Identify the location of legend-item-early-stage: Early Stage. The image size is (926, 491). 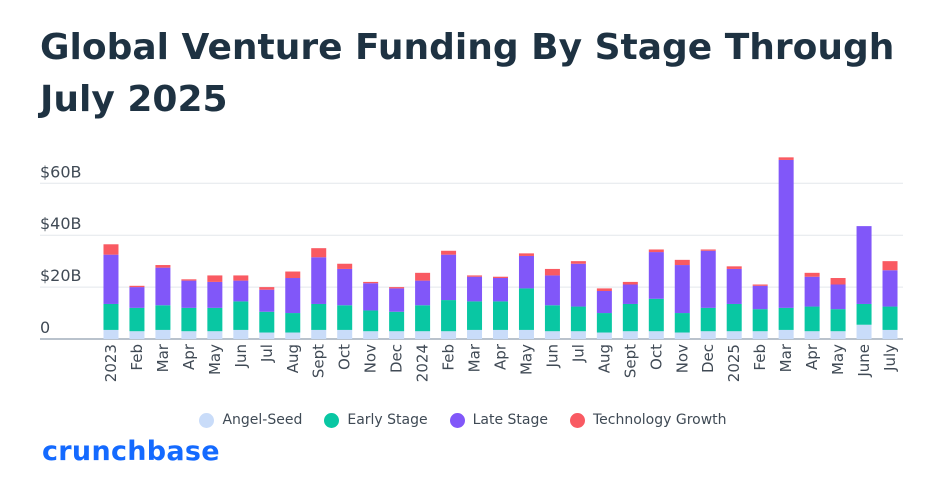
(376, 420).